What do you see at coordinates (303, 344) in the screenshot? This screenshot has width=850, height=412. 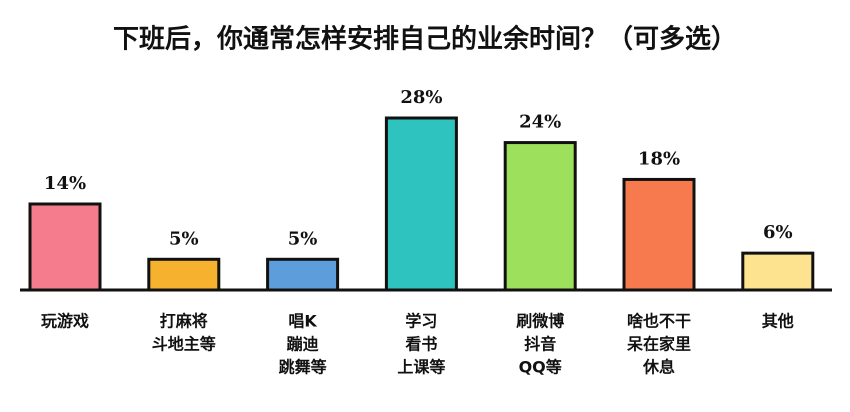 I see `category-label: 蹦迪` at bounding box center [303, 344].